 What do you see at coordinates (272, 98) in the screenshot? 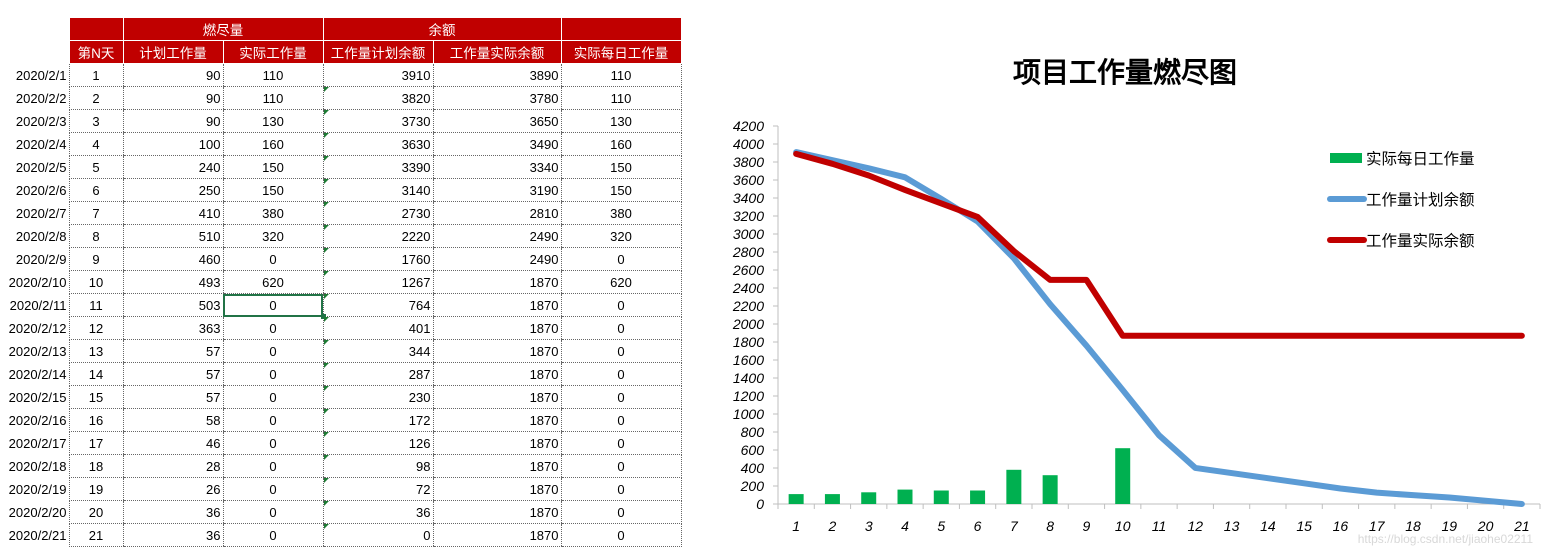
I see `cell-actual-work: 110` at bounding box center [272, 98].